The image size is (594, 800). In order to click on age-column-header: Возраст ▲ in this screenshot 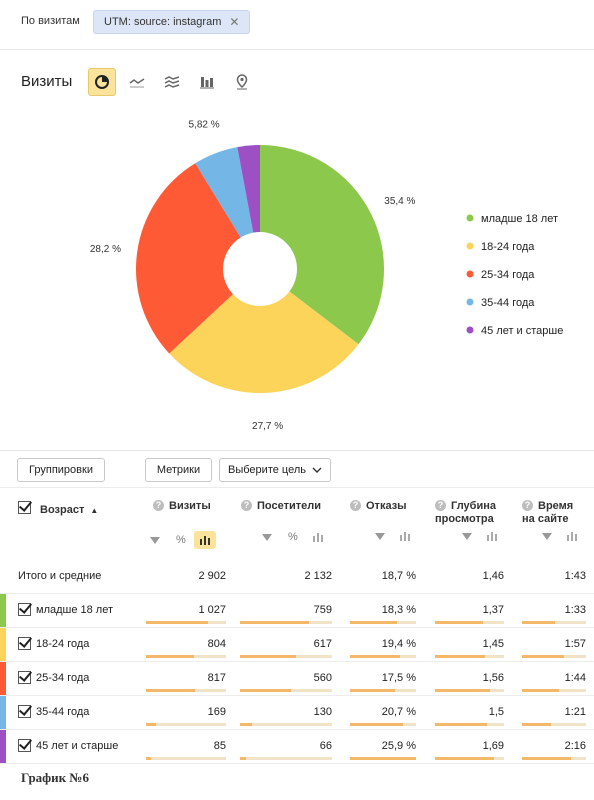, I will do `click(69, 510)`.